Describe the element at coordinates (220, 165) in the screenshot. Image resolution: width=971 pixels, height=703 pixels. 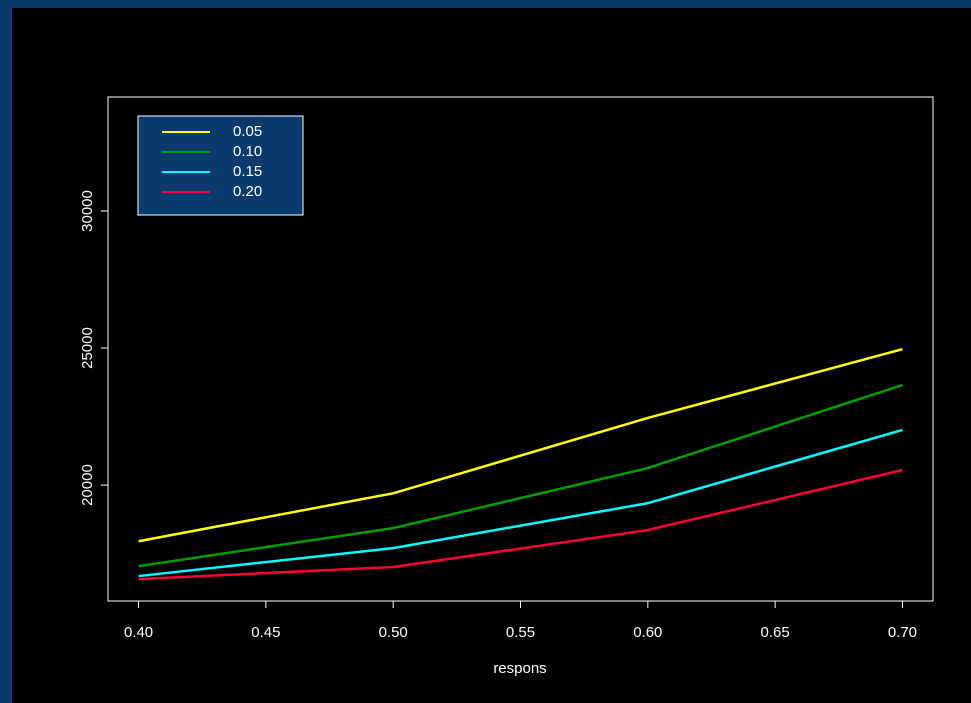
I see `legend-box` at that location.